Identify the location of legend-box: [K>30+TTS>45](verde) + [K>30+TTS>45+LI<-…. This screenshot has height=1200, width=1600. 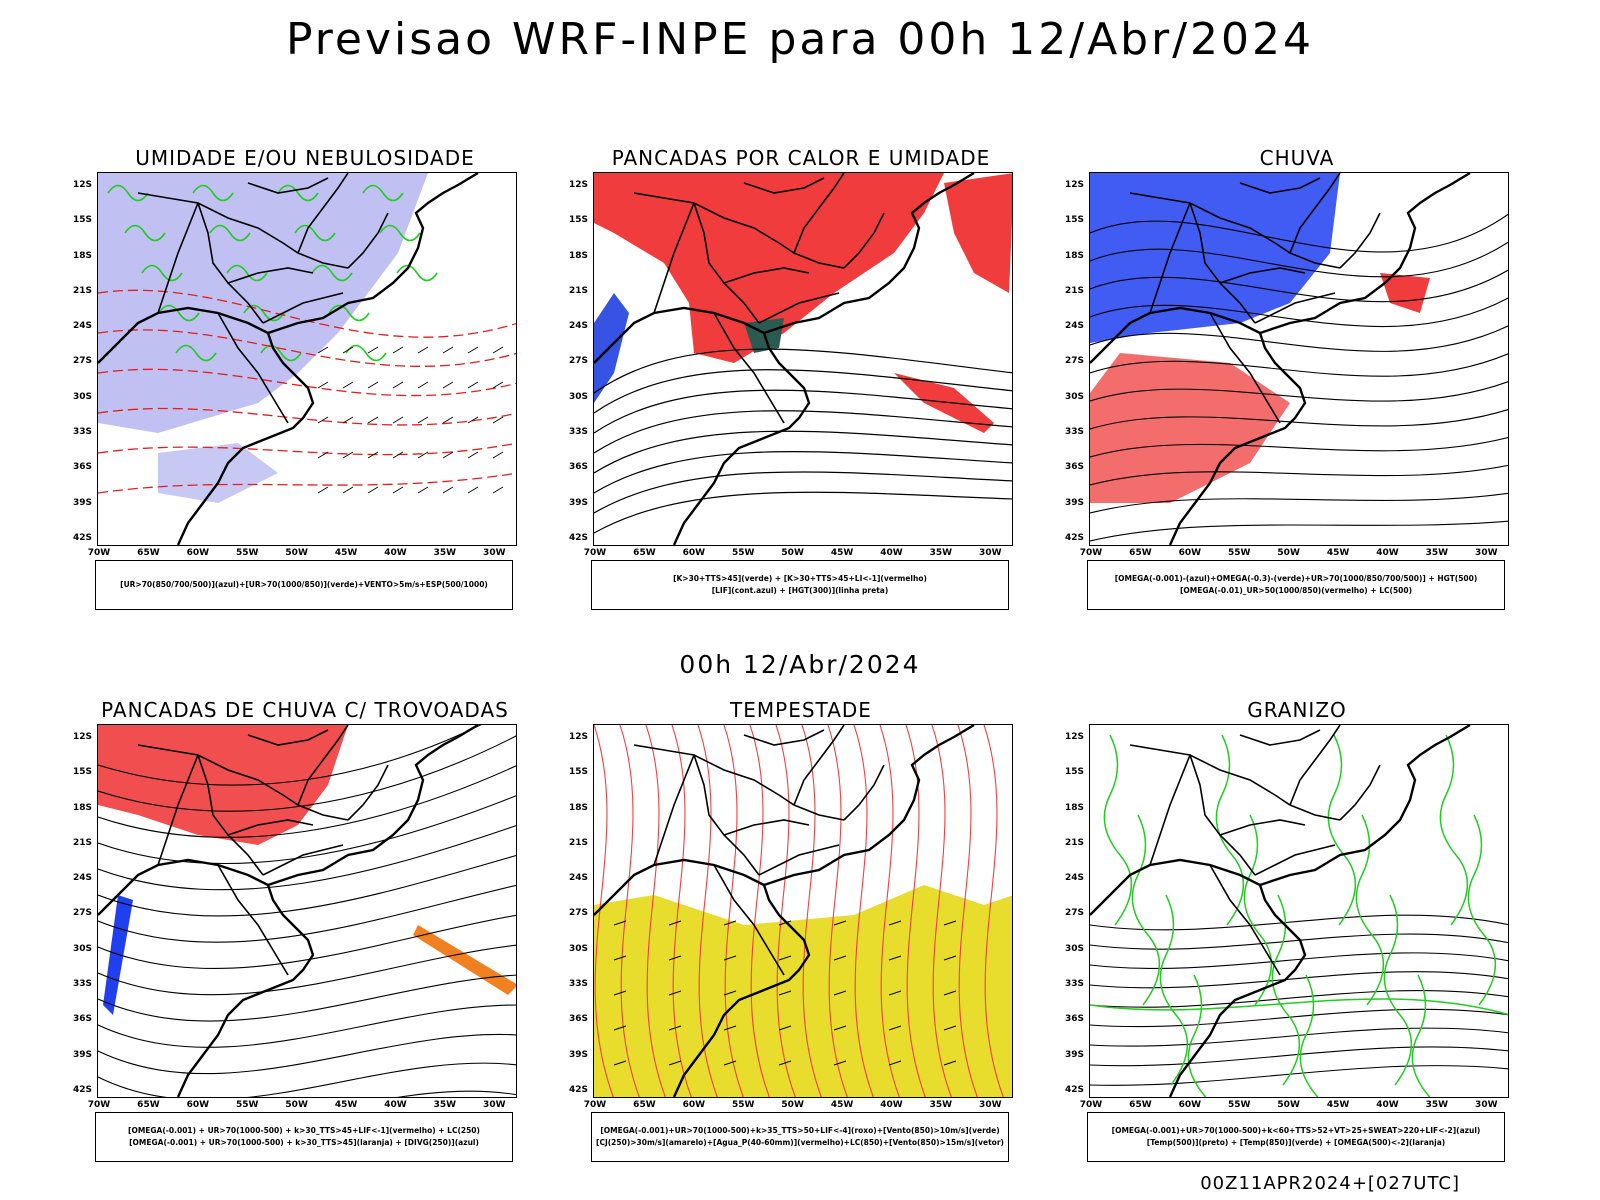
(800, 585).